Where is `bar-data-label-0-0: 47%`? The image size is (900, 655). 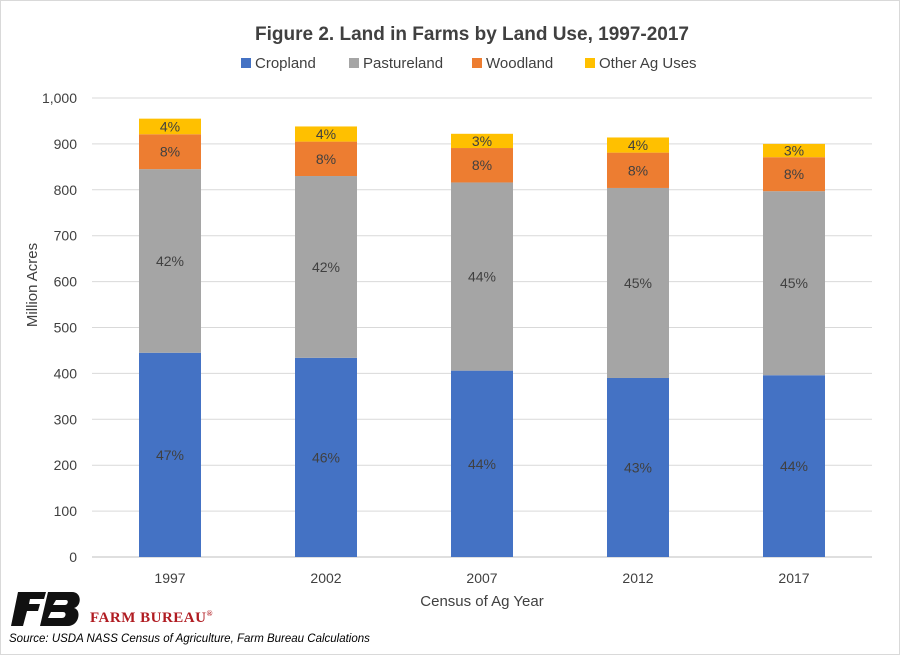
bar-data-label-0-0: 47% is located at coordinates (170, 455).